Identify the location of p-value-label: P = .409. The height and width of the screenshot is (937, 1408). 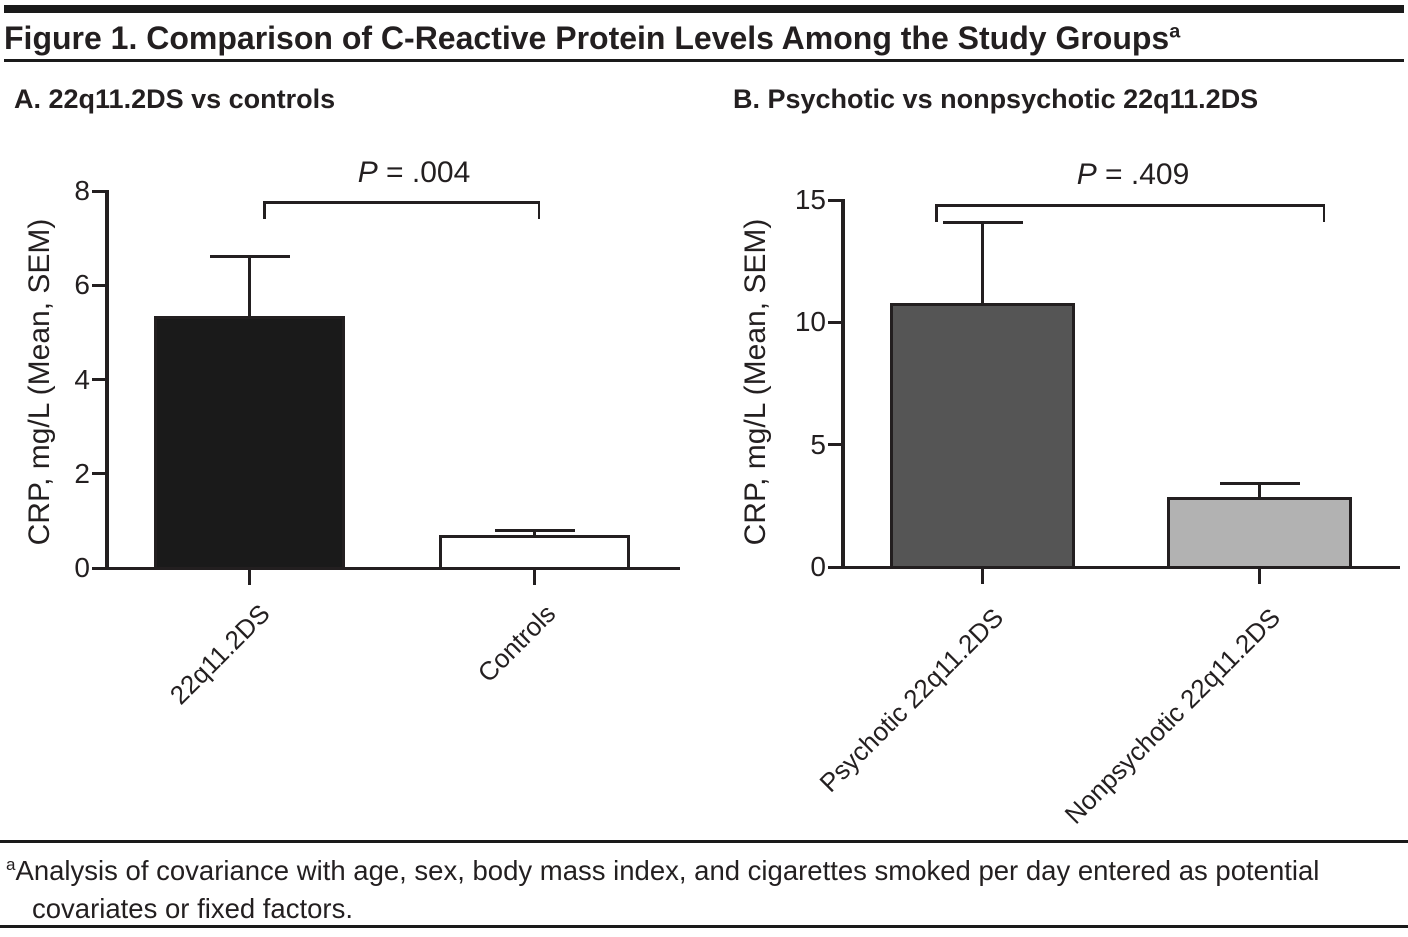
(1133, 175).